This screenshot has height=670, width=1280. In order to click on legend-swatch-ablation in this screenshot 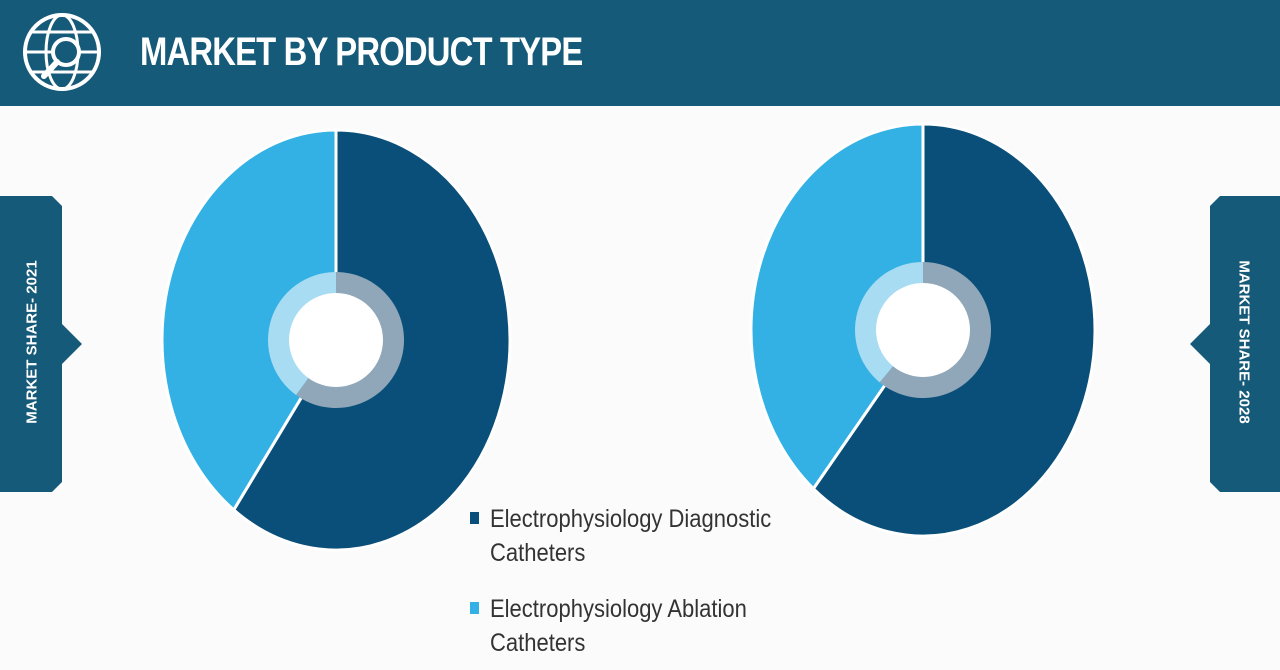, I will do `click(474, 608)`.